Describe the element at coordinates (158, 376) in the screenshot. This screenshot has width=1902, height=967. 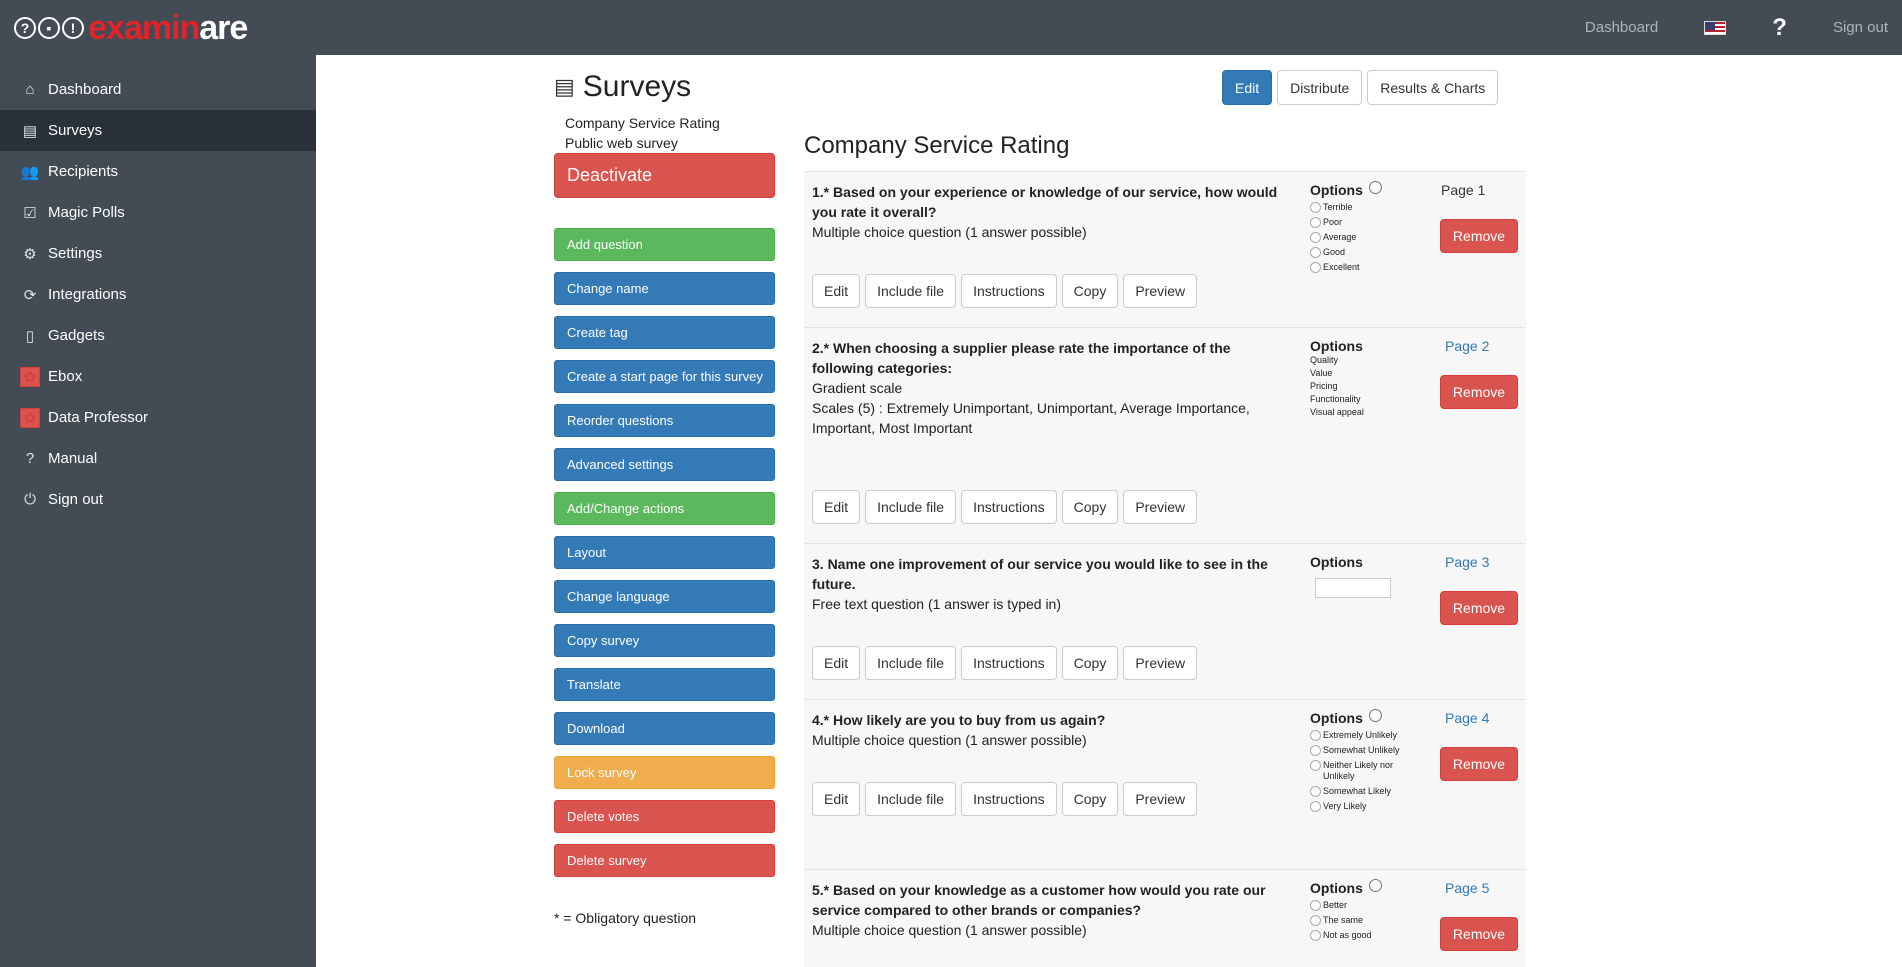
I see `sidebar-item-ebox: ✿ Ebox` at that location.